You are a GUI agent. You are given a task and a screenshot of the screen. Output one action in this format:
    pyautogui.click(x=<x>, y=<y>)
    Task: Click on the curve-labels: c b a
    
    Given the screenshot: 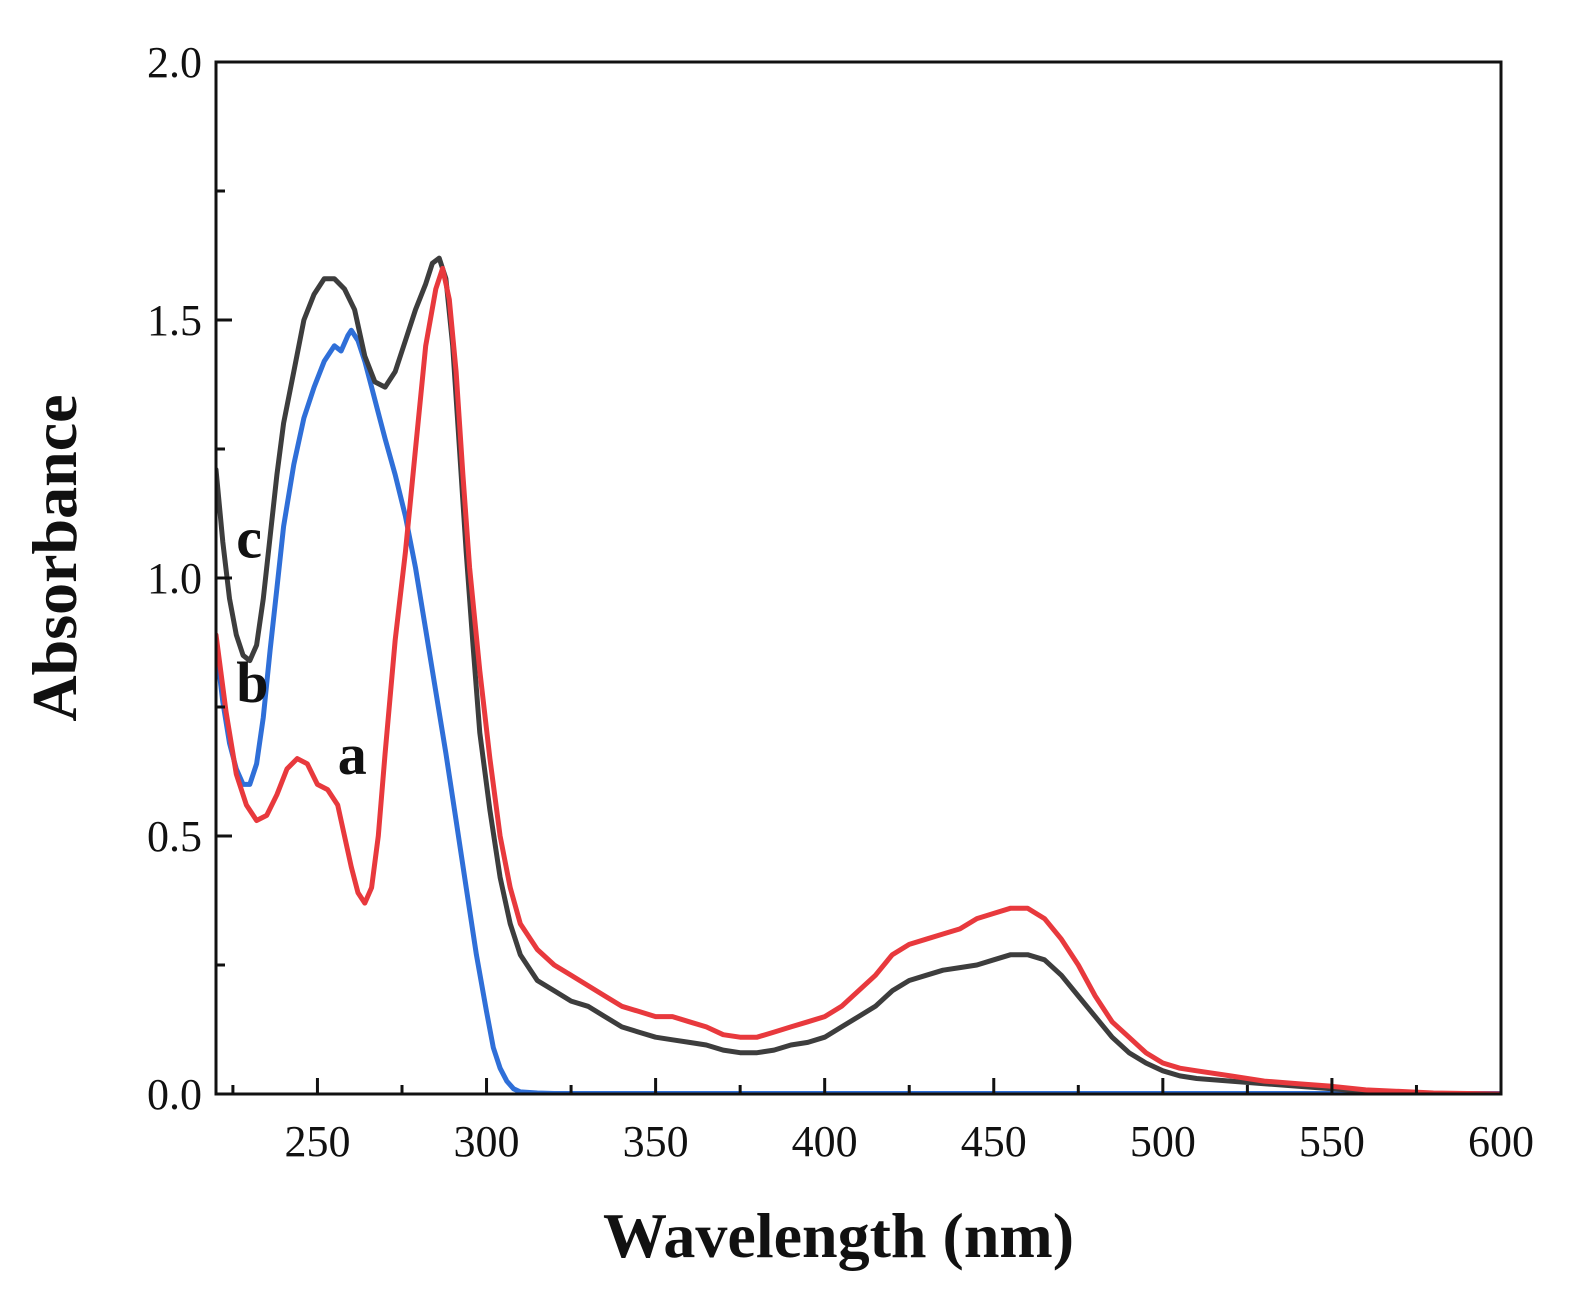 What is the action you would take?
    pyautogui.click(x=301, y=646)
    